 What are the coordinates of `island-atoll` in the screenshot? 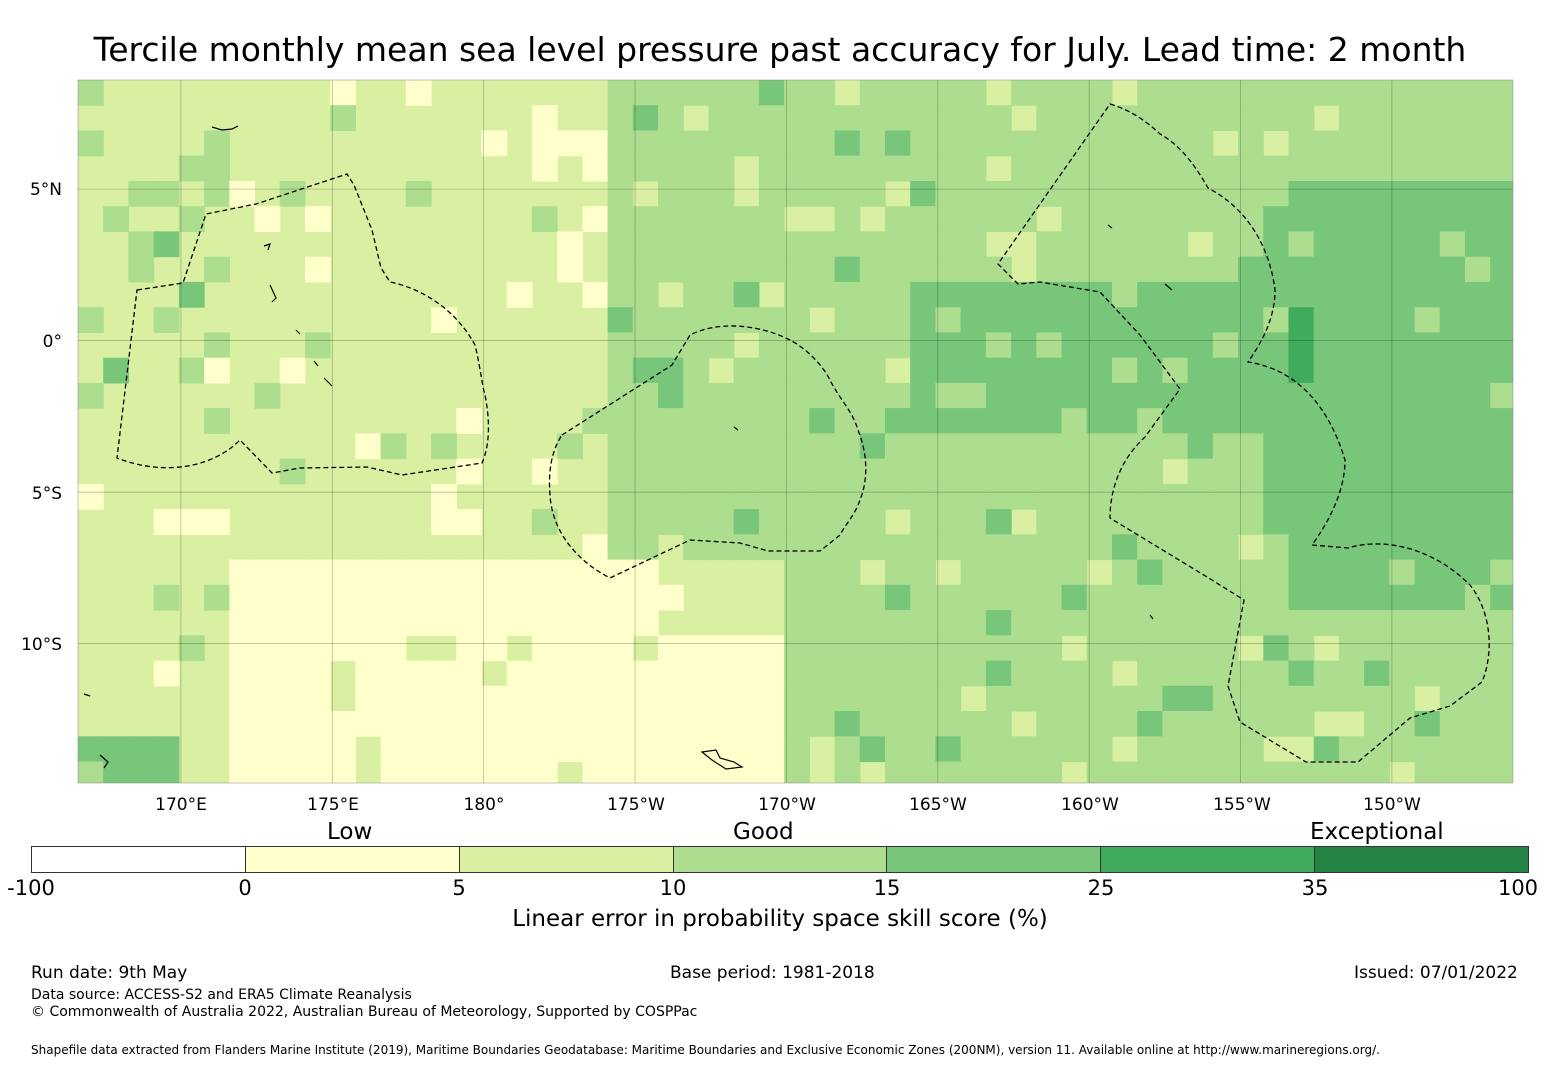 It's located at (1110, 226).